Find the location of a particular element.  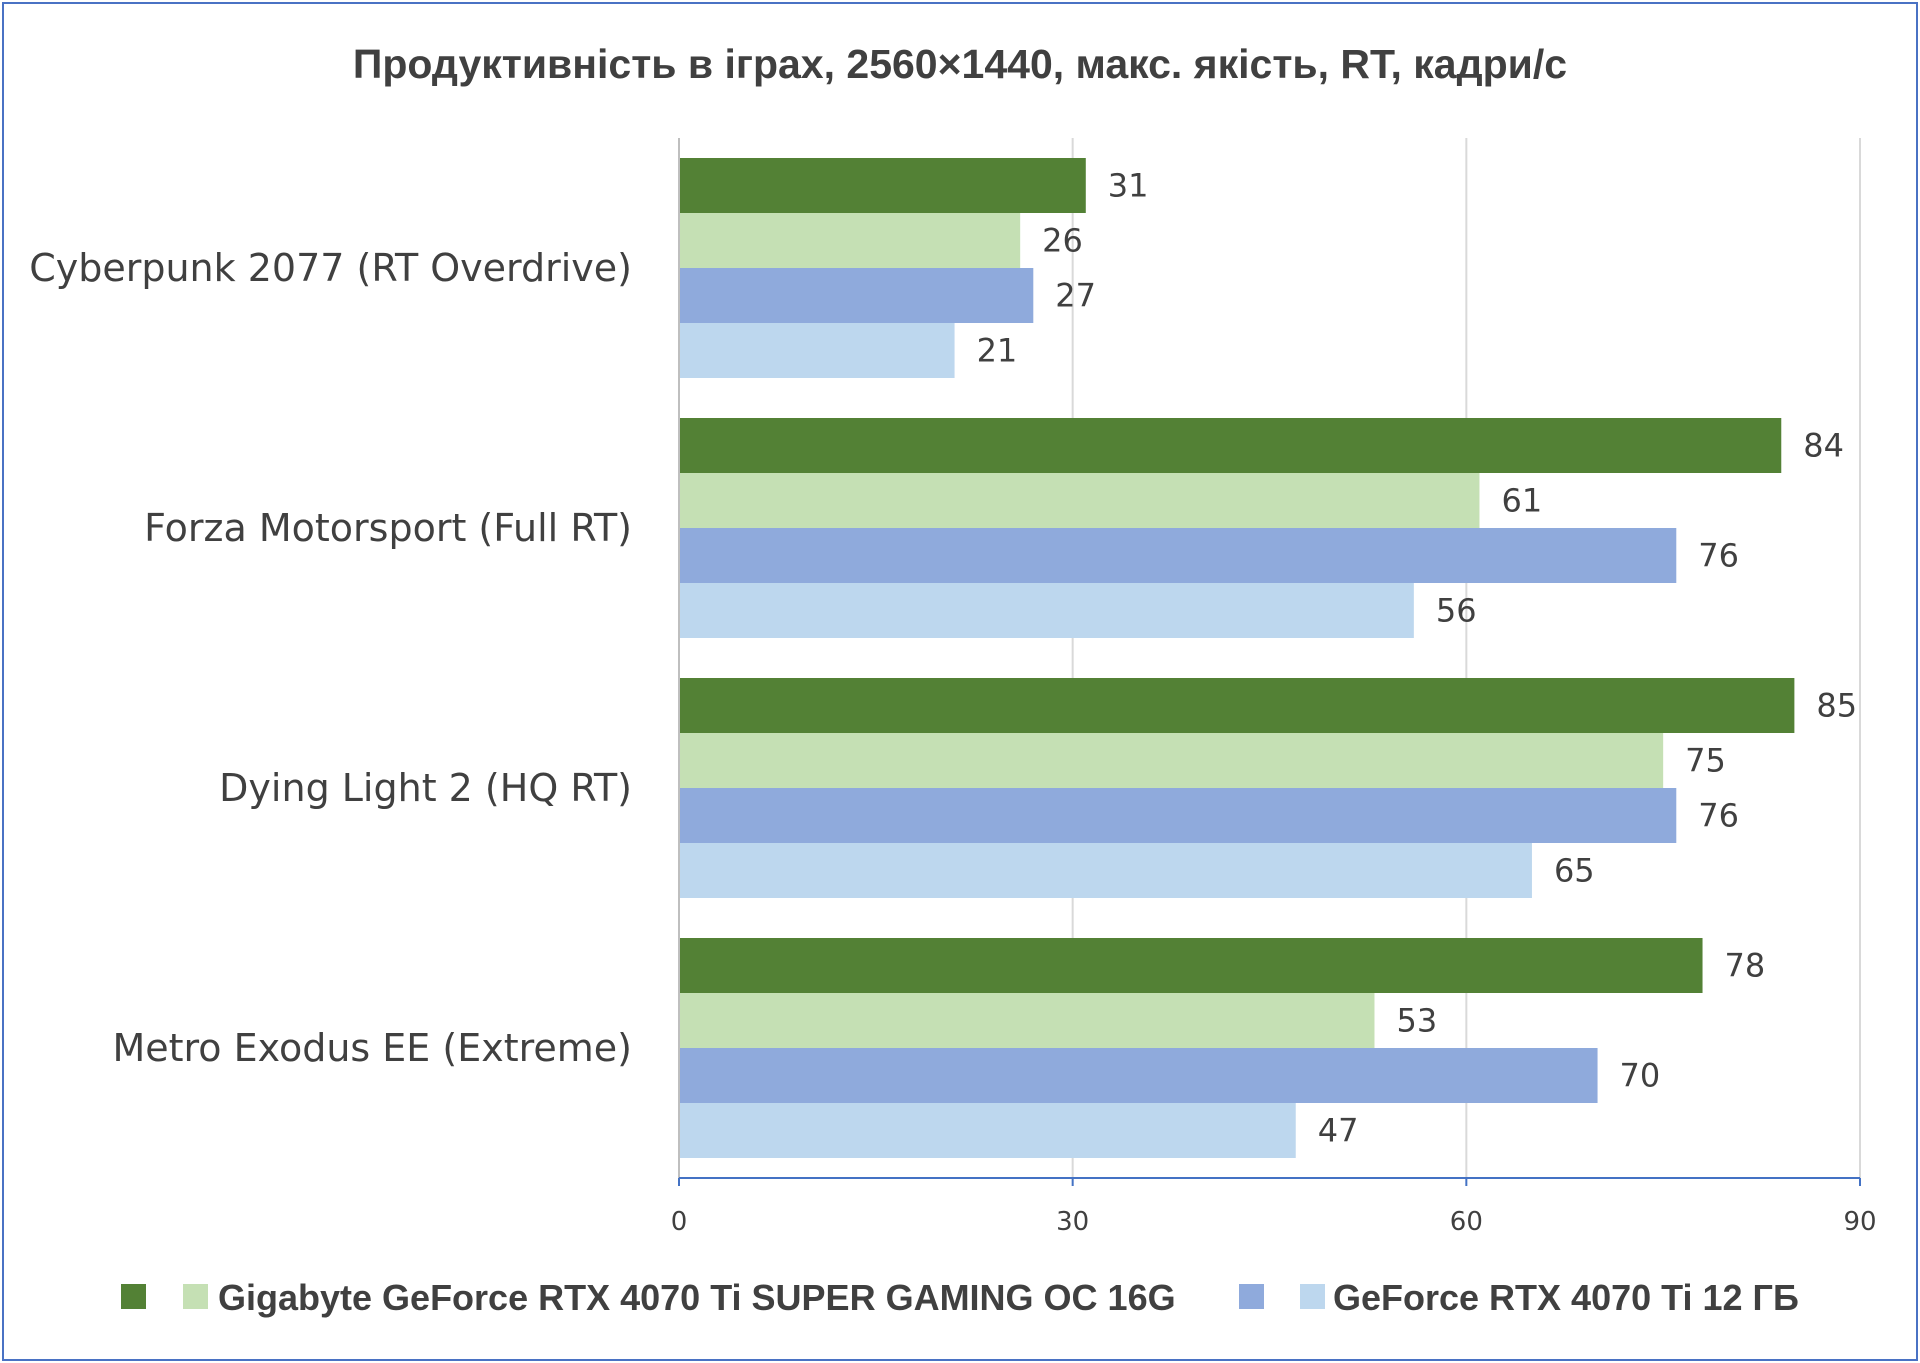

data-label: 78 is located at coordinates (1745, 966).